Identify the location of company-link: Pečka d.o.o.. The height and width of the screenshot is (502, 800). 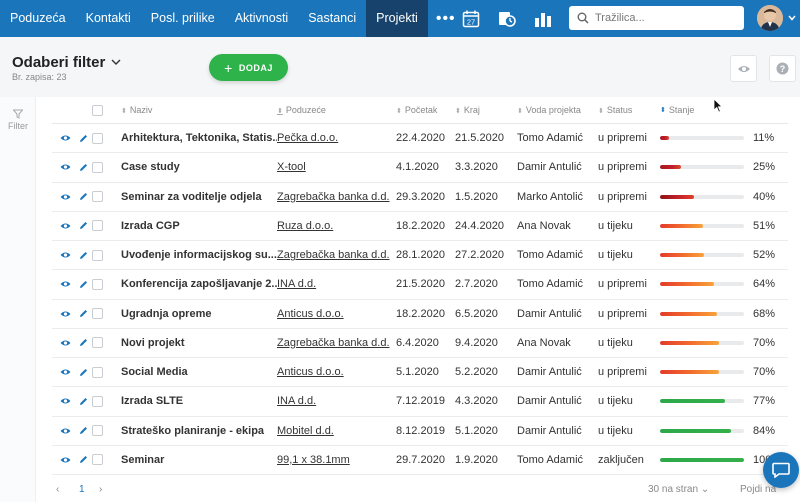
(308, 138).